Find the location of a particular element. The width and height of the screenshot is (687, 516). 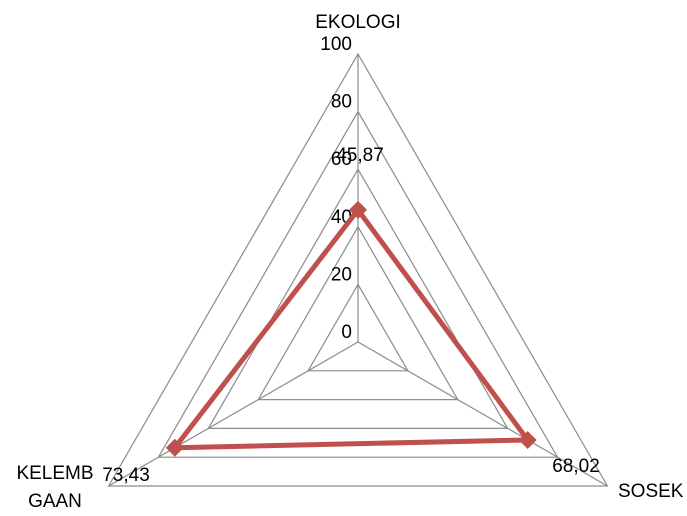

data-point-ekologi is located at coordinates (358, 209).